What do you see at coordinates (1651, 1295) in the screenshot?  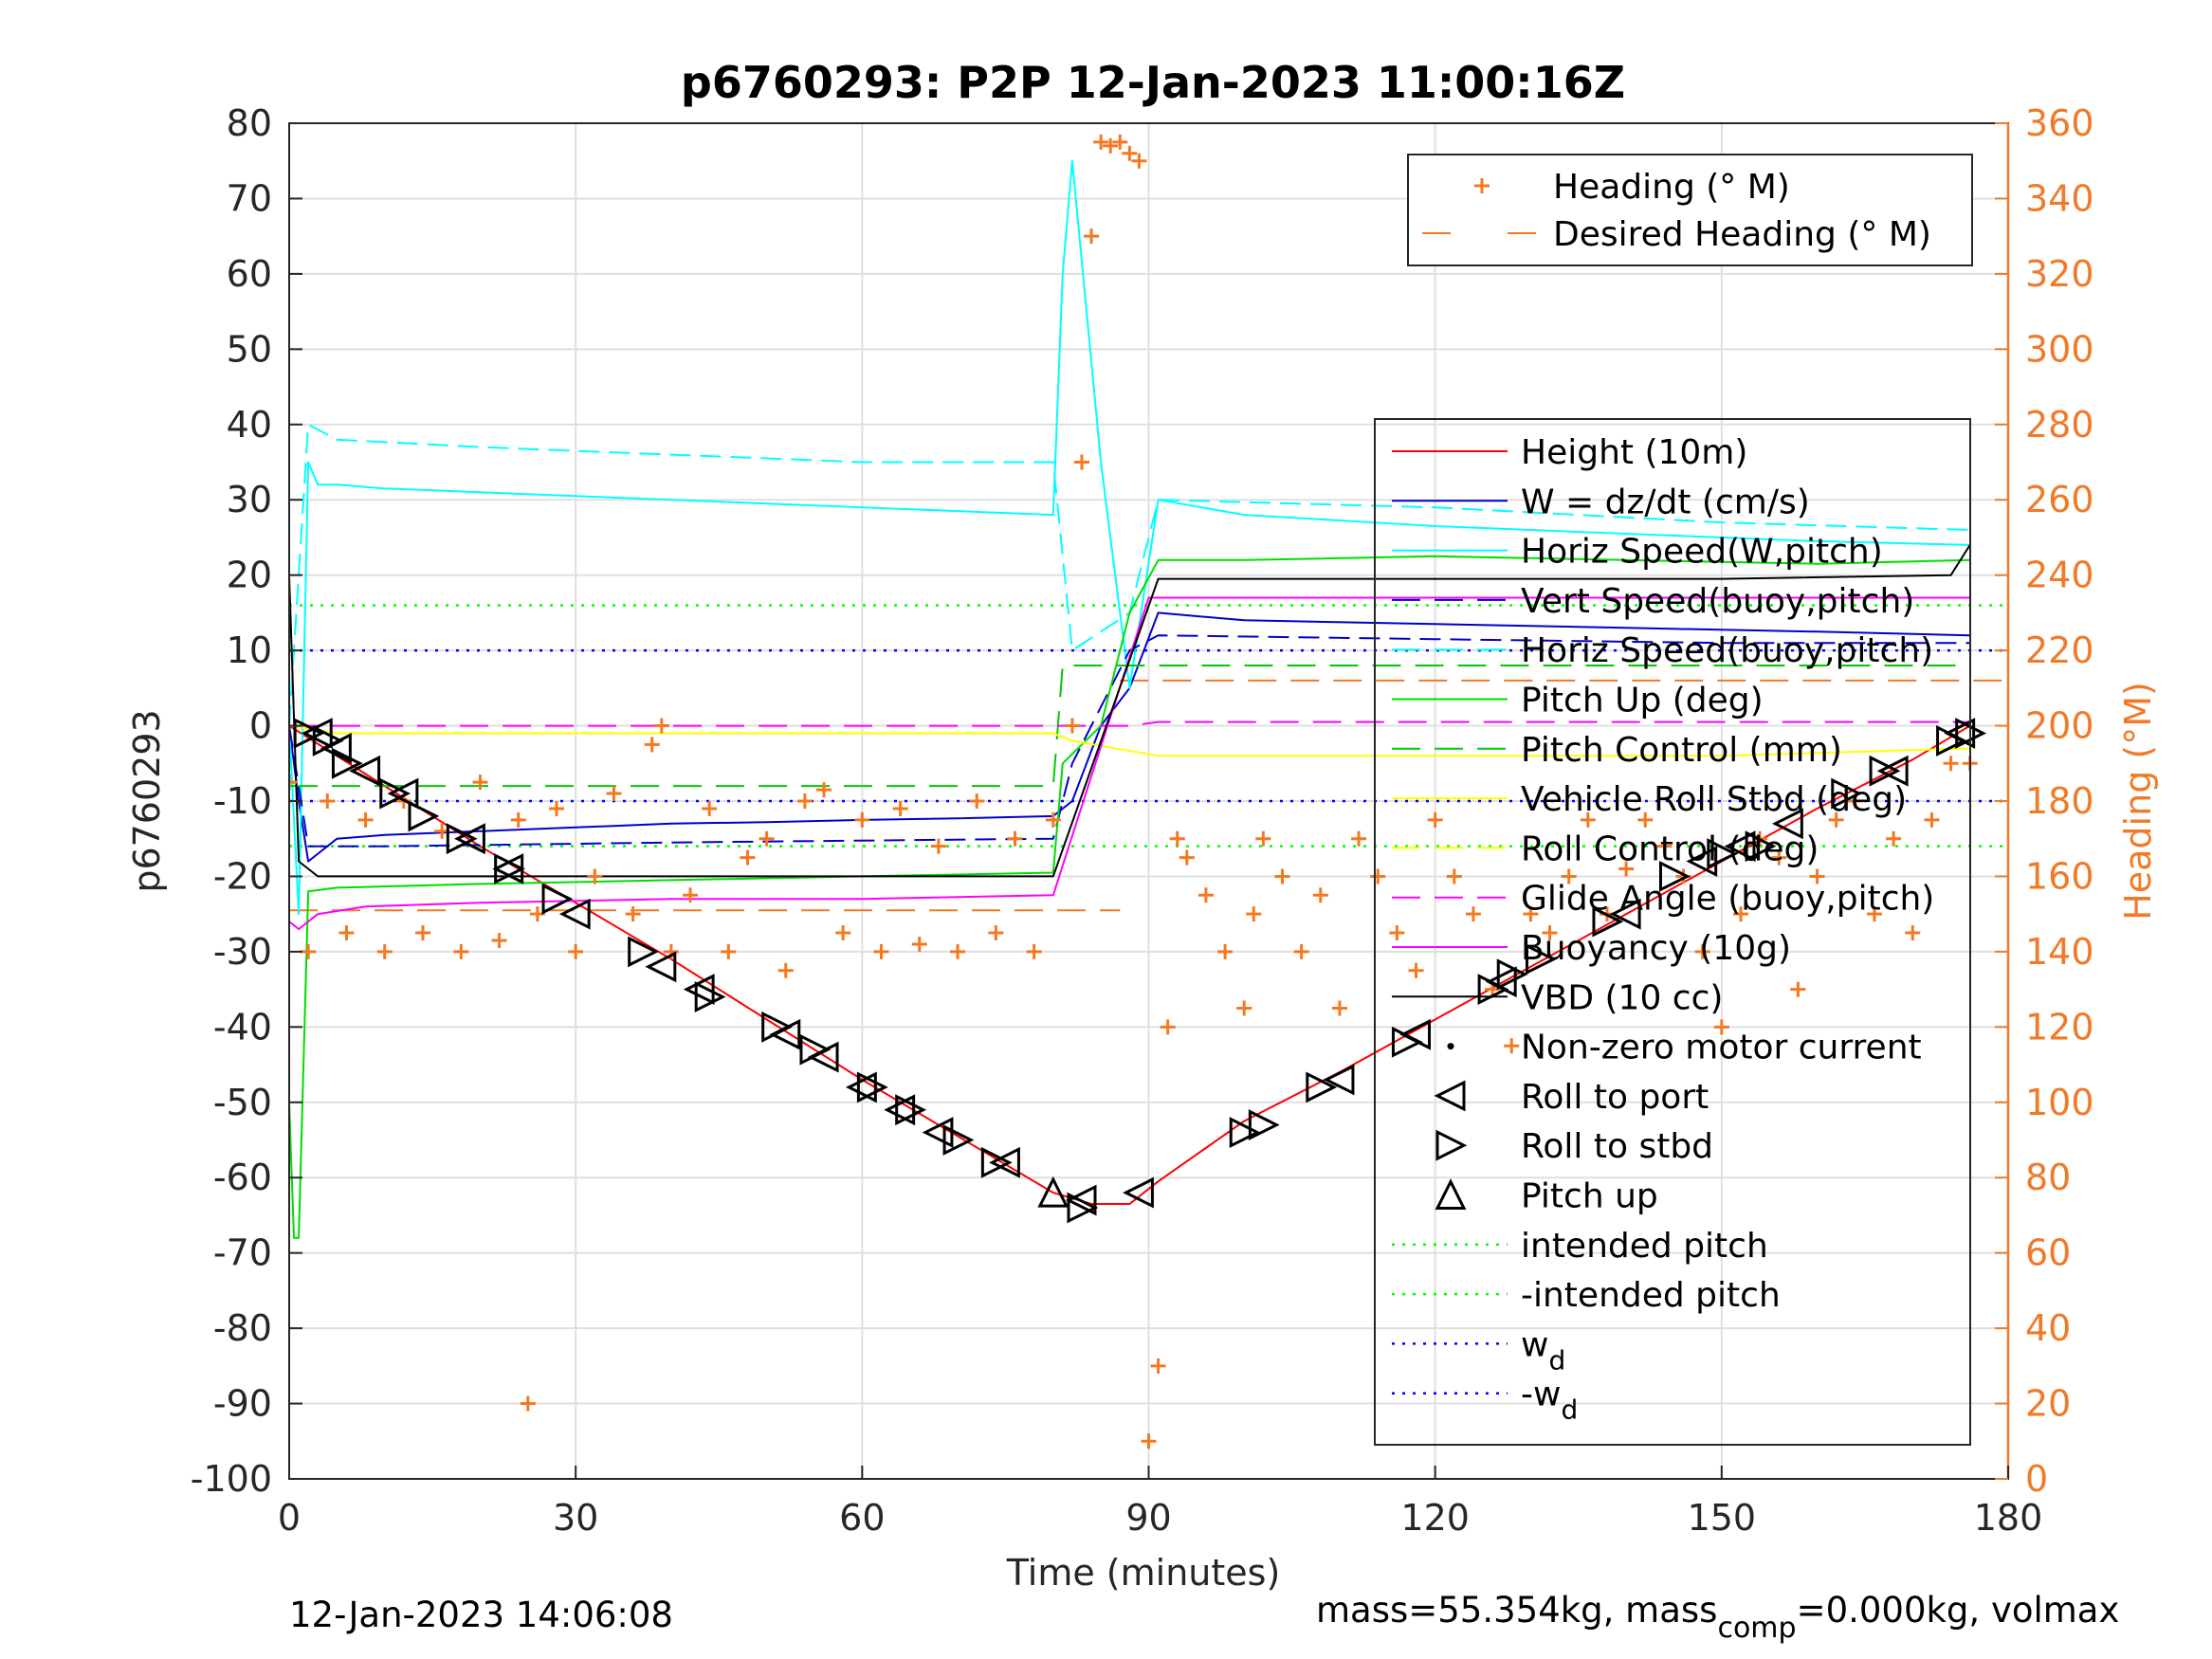 I see `legend-main-label-17: -intended pitch` at bounding box center [1651, 1295].